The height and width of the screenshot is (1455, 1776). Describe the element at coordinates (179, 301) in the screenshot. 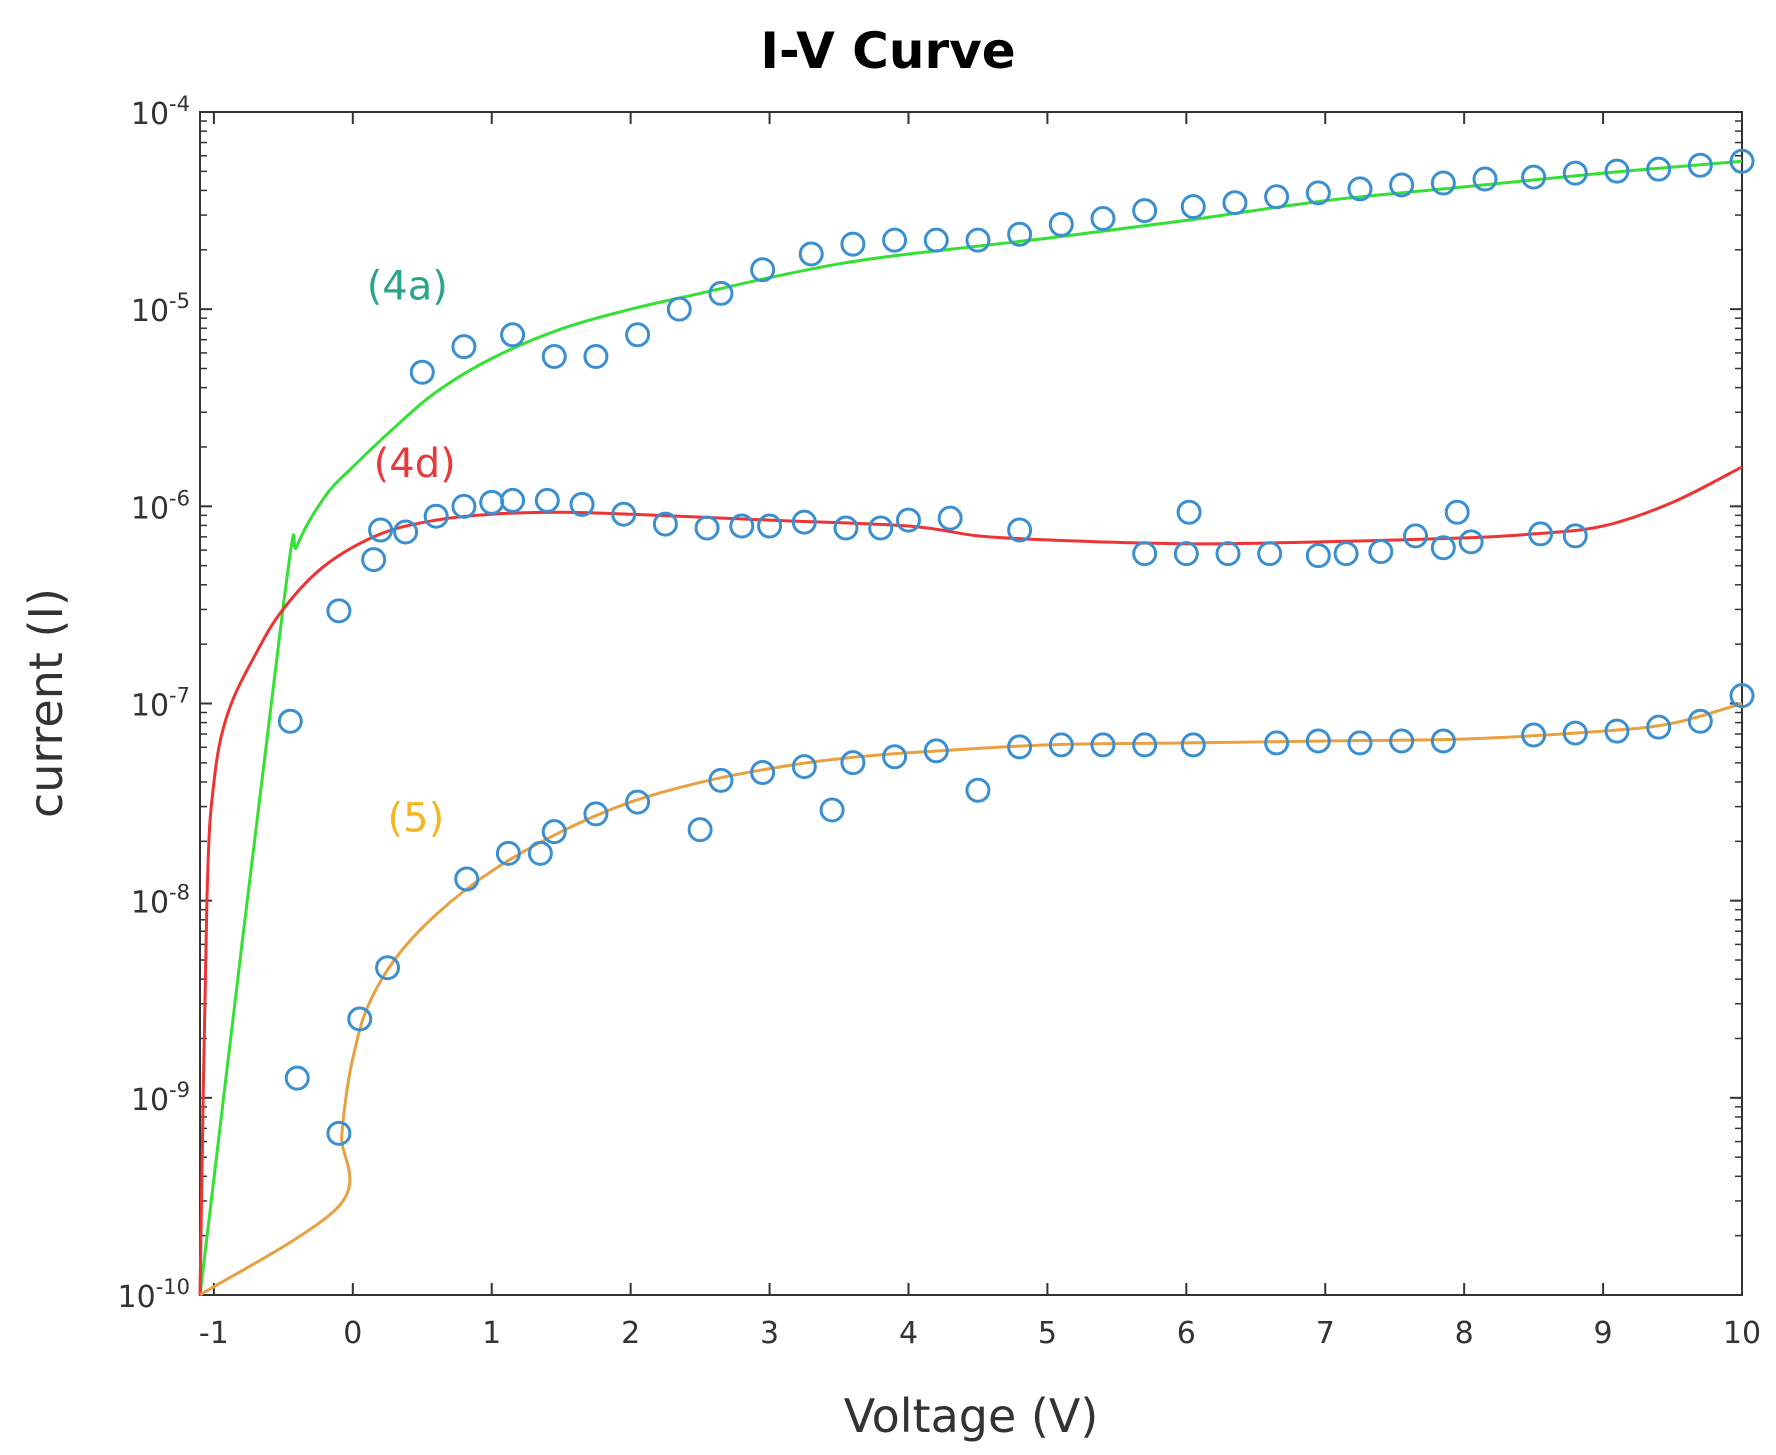

I see `y-tick-exponent: -5` at that location.